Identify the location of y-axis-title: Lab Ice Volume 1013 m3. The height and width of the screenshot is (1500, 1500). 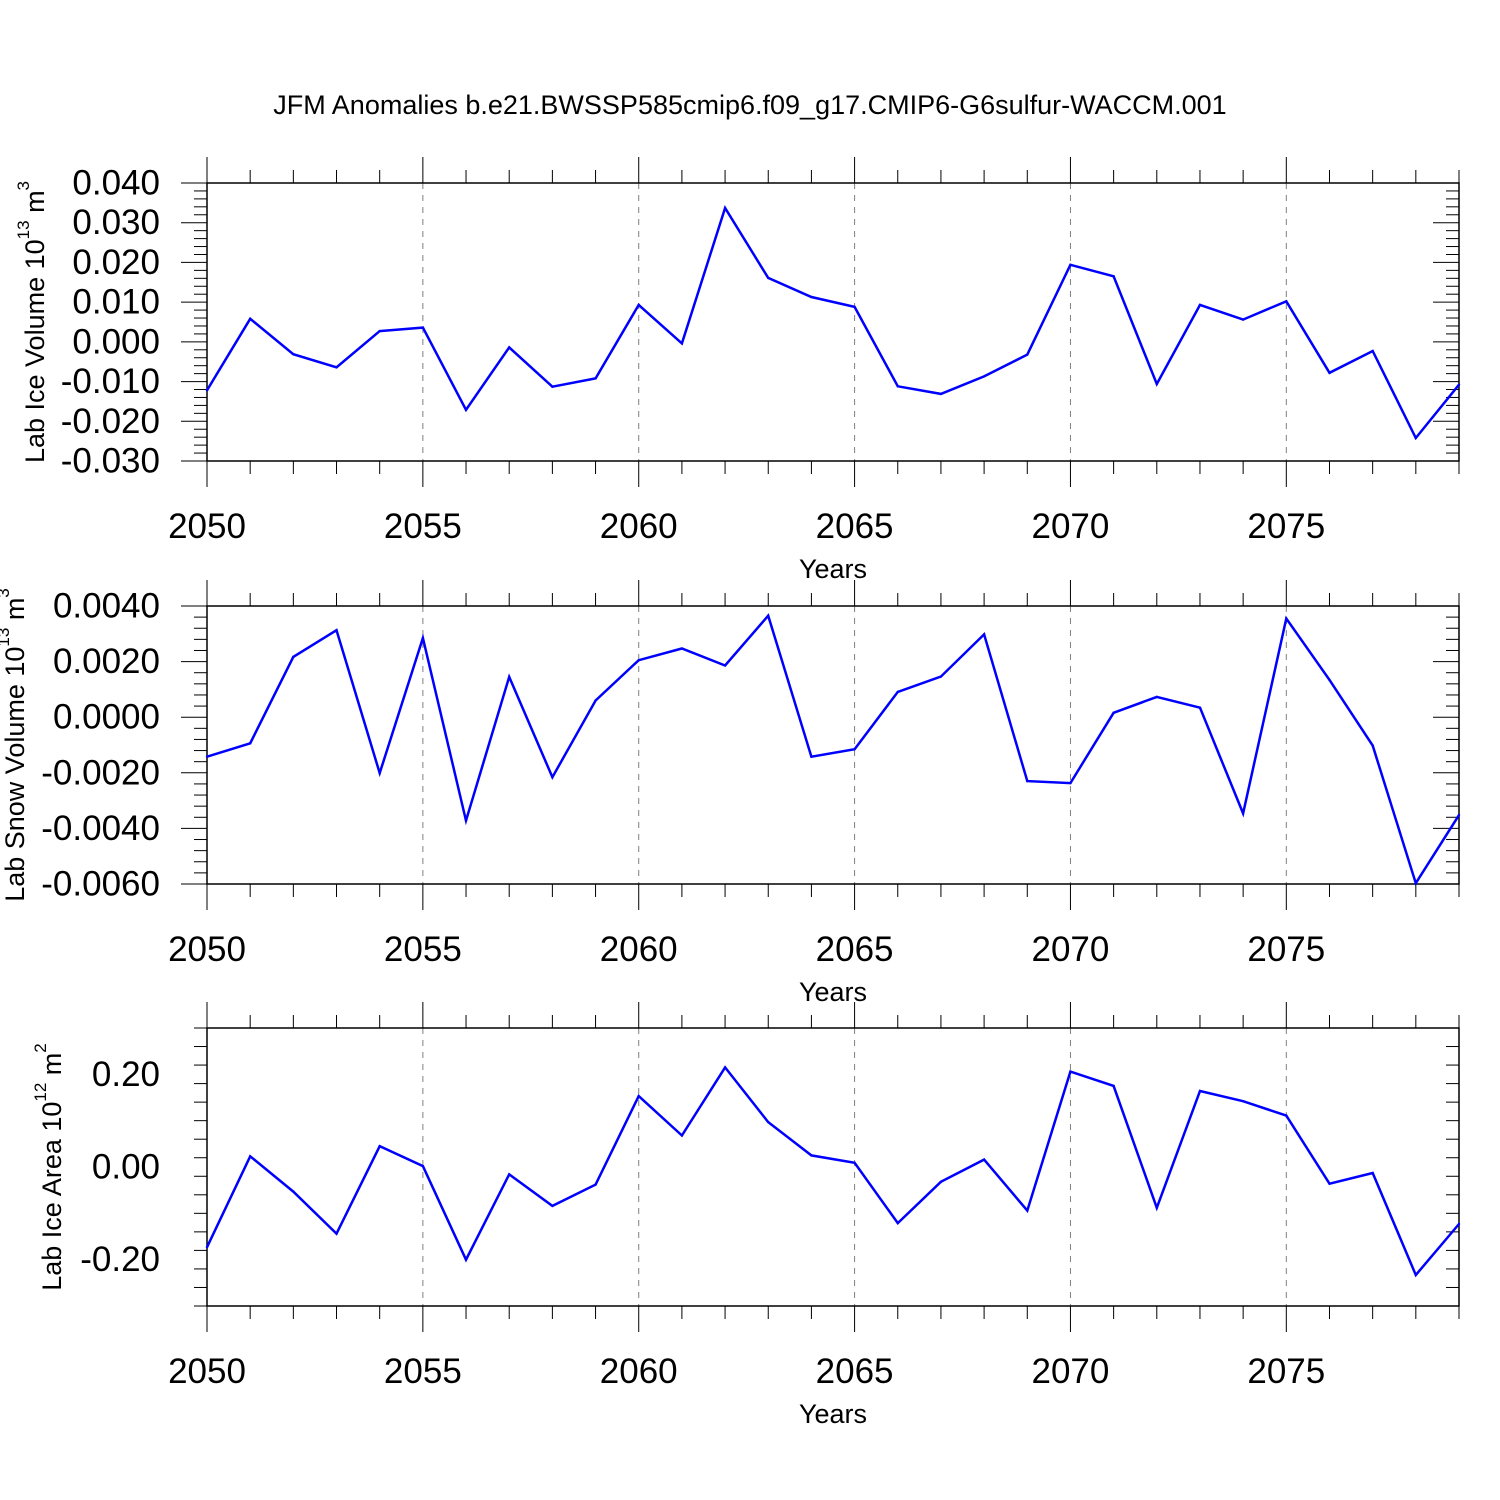
(32, 322).